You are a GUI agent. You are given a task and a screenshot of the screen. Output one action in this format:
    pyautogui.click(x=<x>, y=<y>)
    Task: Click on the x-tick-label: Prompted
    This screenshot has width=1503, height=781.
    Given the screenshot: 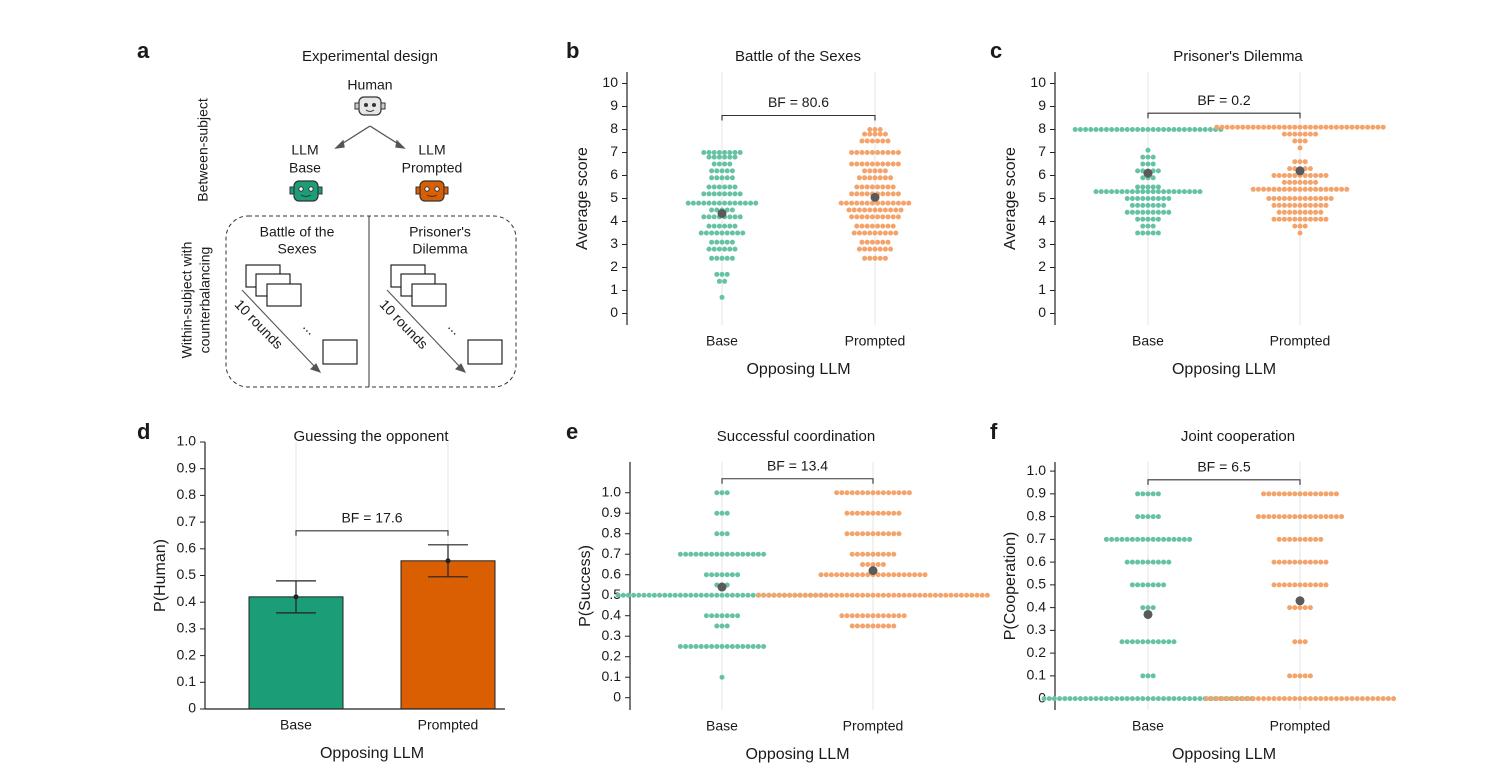 What is the action you would take?
    pyautogui.click(x=1300, y=726)
    